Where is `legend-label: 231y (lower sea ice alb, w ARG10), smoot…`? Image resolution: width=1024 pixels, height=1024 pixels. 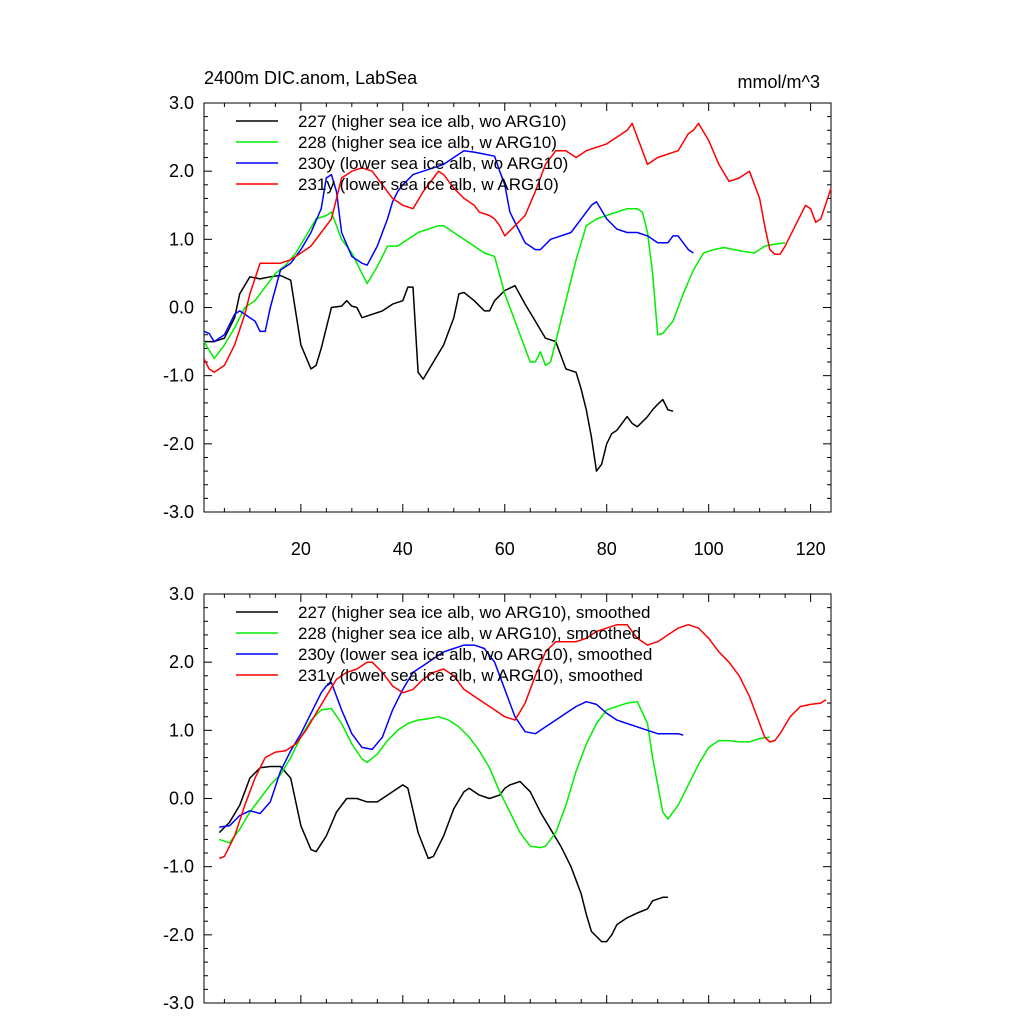 legend-label: 231y (lower sea ice alb, w ARG10), smoot… is located at coordinates (470, 675).